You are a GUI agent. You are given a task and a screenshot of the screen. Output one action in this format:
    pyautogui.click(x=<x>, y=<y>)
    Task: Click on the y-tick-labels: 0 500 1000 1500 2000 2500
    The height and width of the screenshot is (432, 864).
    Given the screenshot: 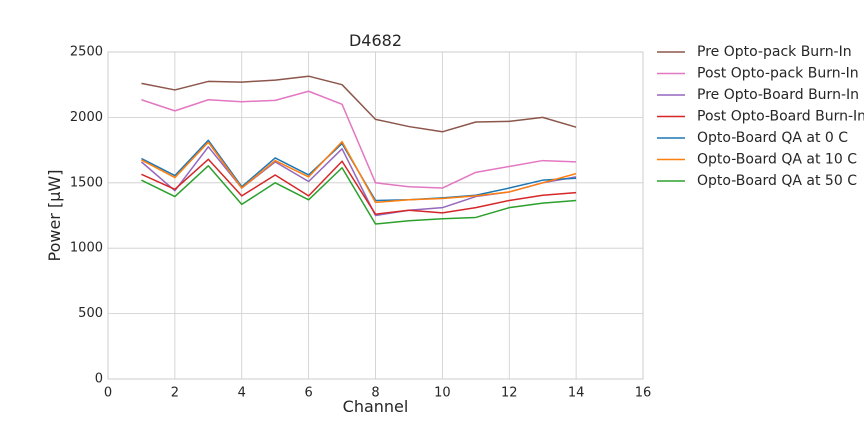 What is the action you would take?
    pyautogui.click(x=86, y=216)
    